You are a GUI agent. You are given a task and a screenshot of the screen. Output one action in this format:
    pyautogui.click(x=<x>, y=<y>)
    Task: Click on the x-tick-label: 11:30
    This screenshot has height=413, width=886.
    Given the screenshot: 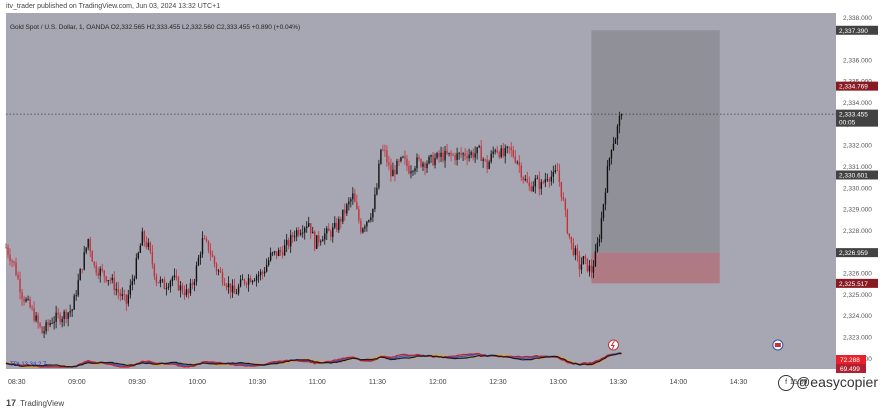 What is the action you would take?
    pyautogui.click(x=377, y=382)
    